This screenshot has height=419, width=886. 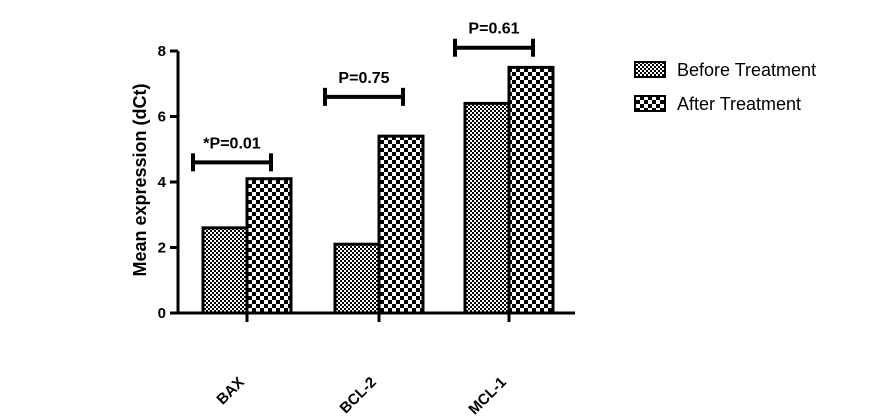 What do you see at coordinates (739, 104) in the screenshot?
I see `legend-label: After Treatment` at bounding box center [739, 104].